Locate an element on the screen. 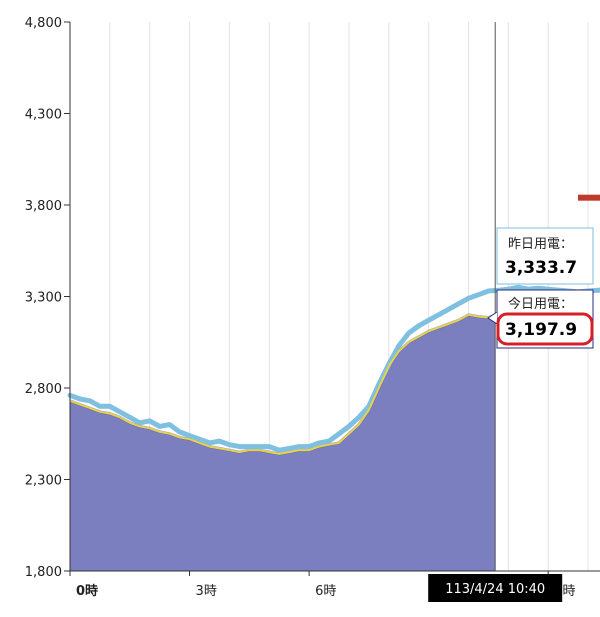 This screenshot has height=617, width=600. x-tick-label: 3時 is located at coordinates (206, 591).